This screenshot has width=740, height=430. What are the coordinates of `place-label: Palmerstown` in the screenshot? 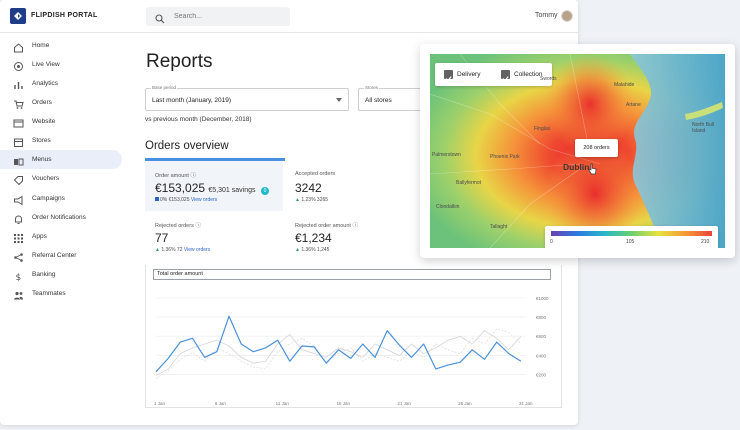 It's located at (446, 155).